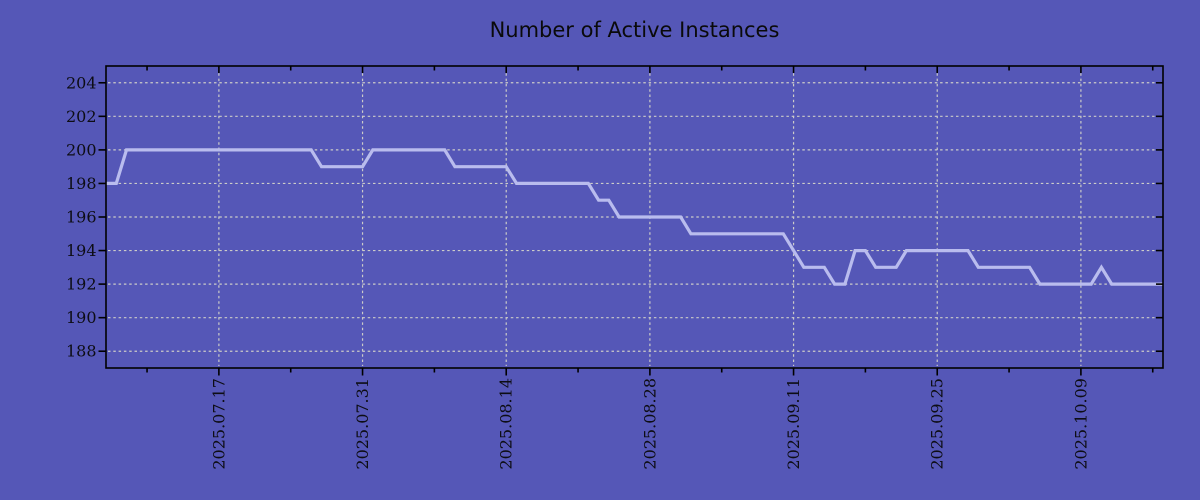  I want to click on x-tick-label: 2025.09.11, so click(793, 424).